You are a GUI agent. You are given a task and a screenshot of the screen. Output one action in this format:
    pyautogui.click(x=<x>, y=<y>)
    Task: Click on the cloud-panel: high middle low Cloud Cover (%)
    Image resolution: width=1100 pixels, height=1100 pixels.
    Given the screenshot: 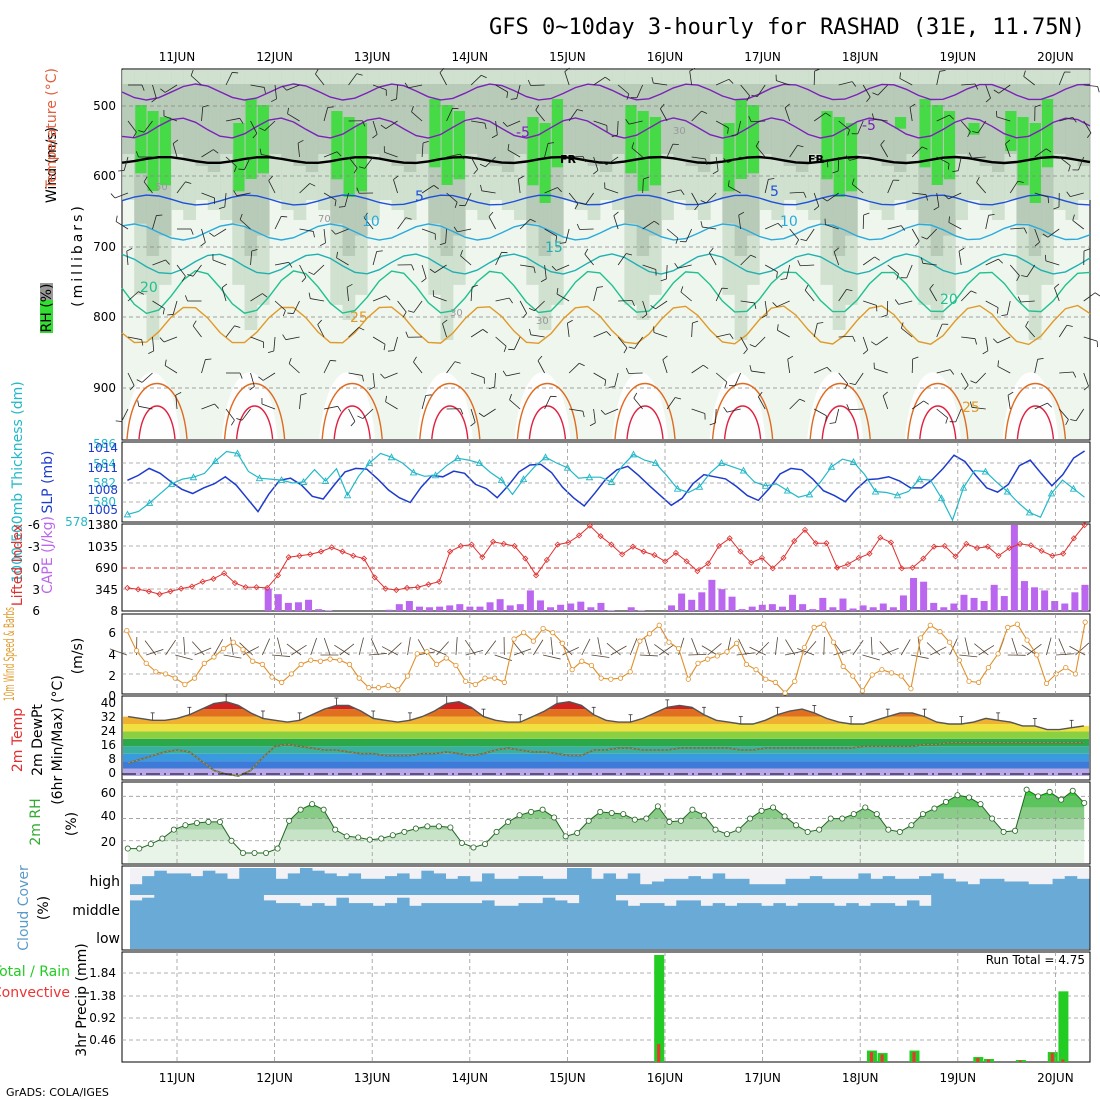 What is the action you would take?
    pyautogui.click(x=553, y=908)
    